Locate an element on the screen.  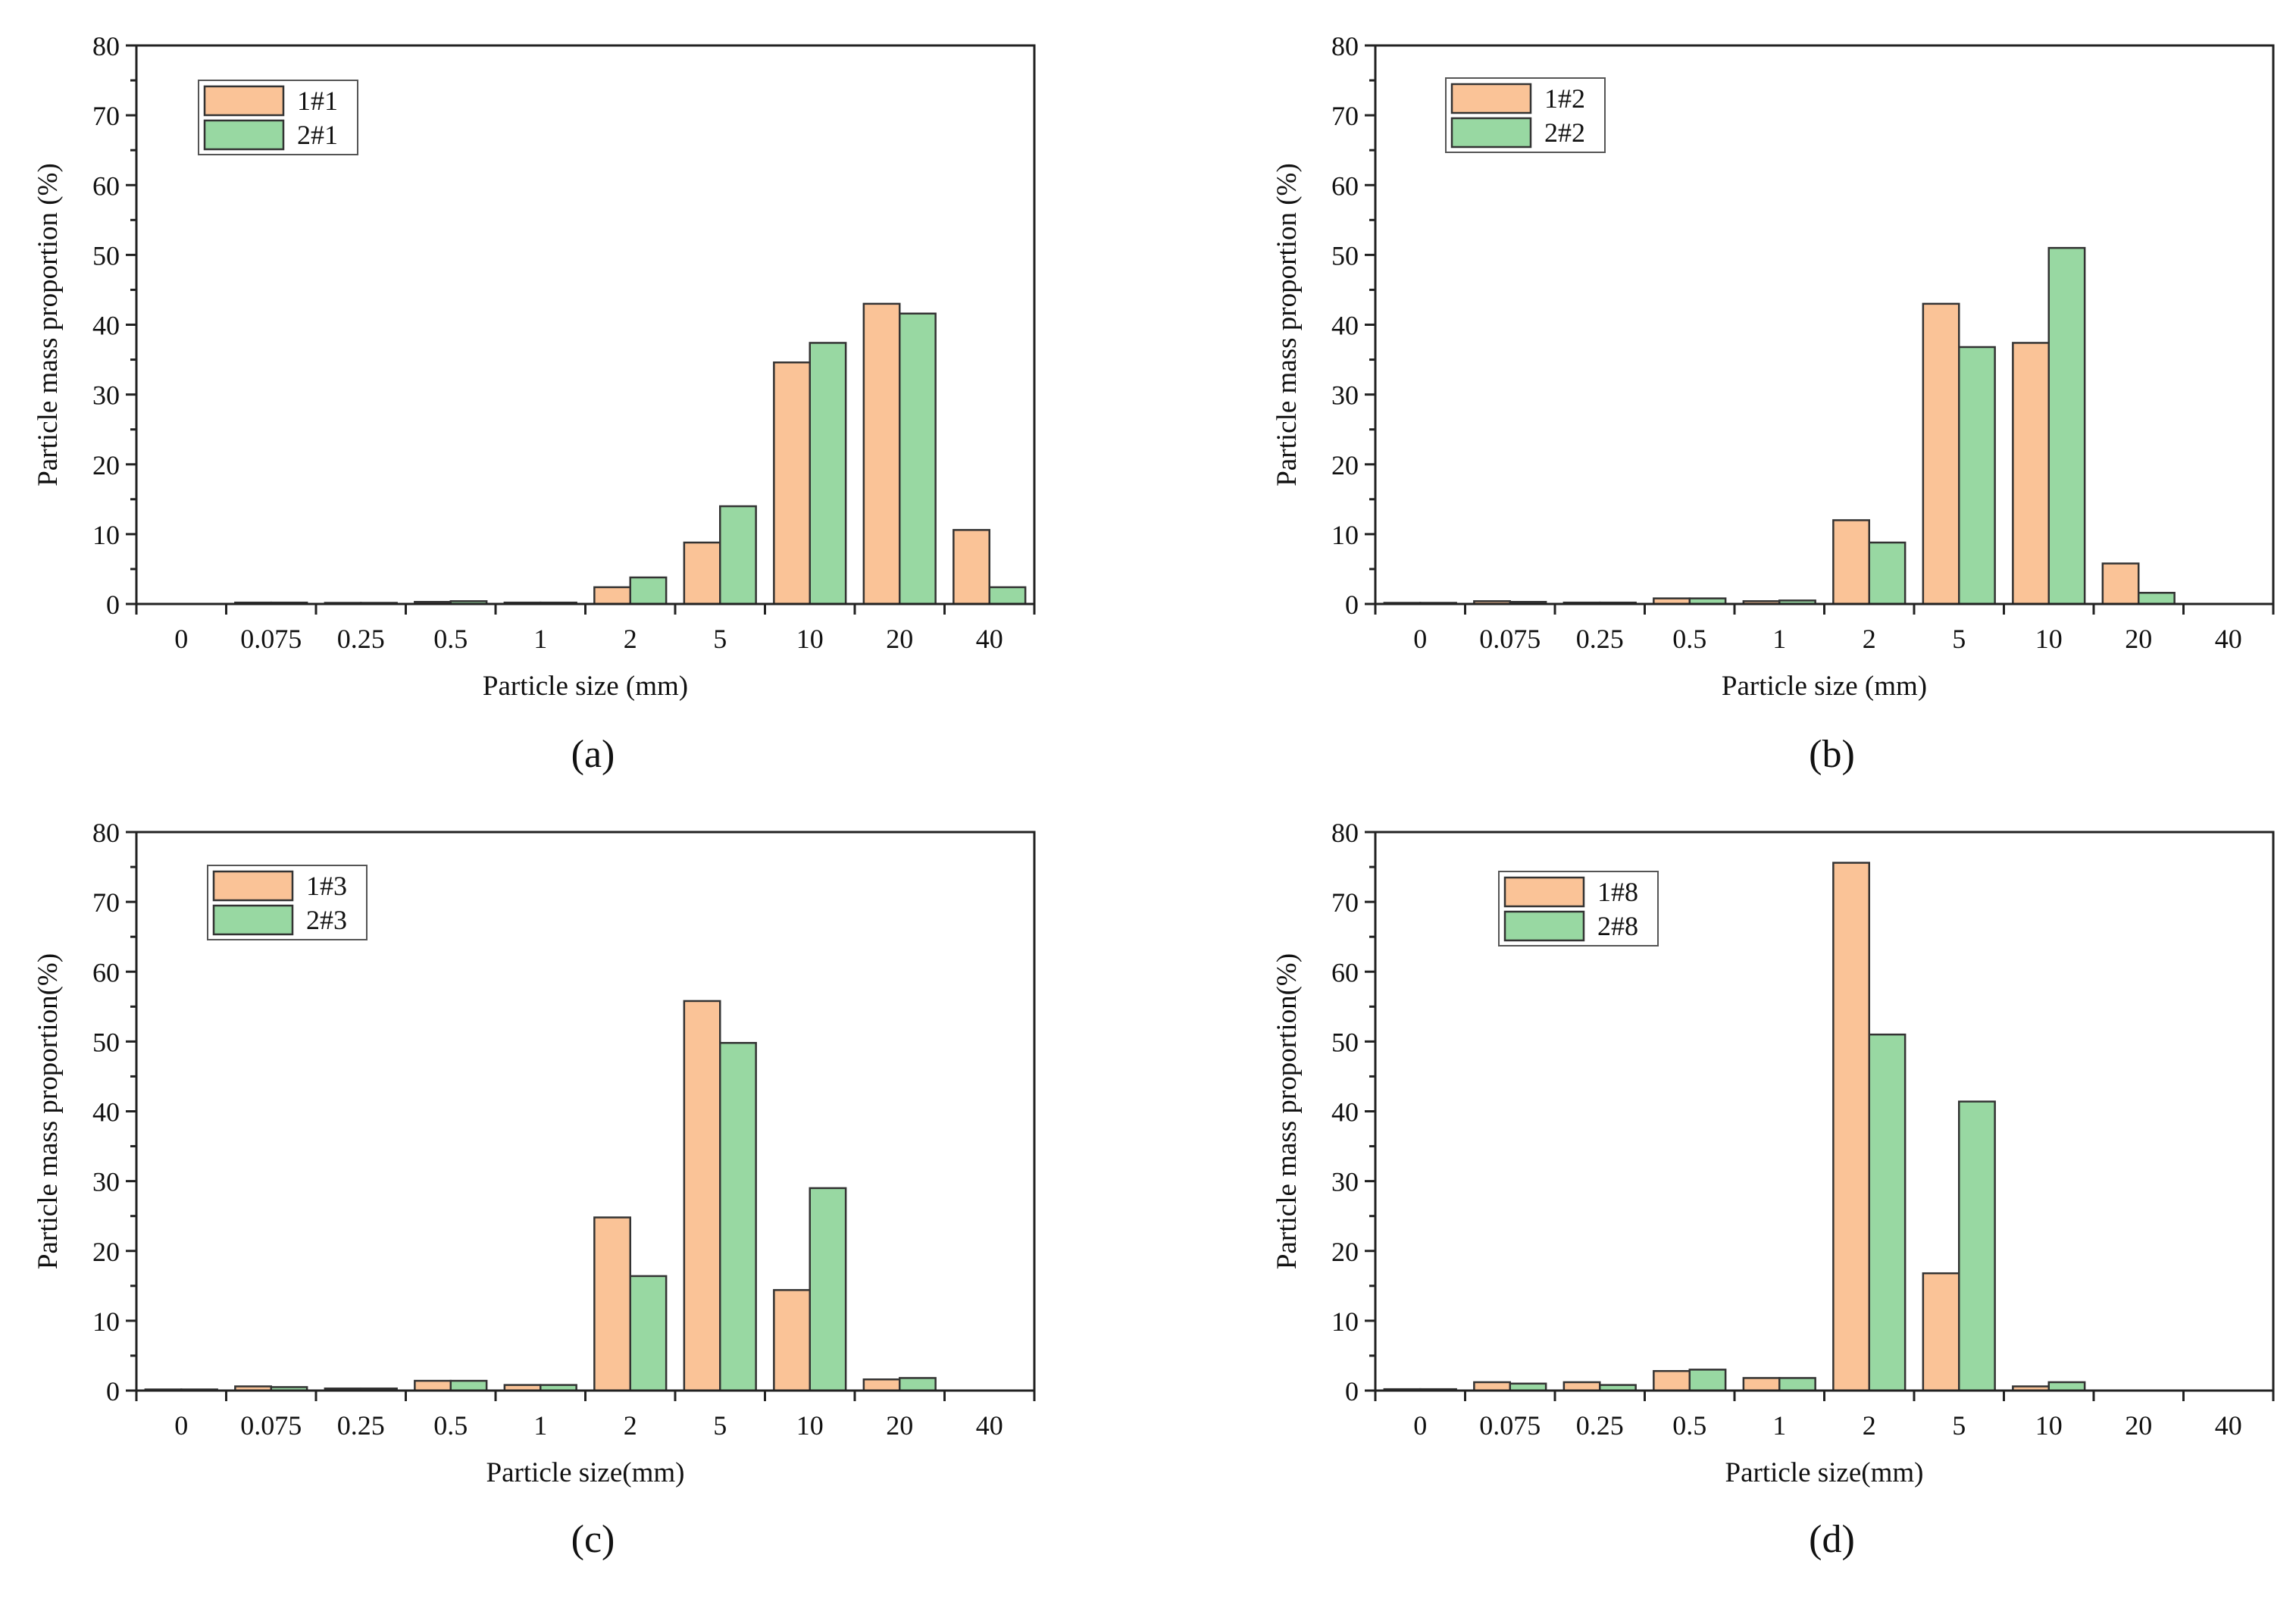
bar-2#8-10 is located at coordinates (2067, 1386).